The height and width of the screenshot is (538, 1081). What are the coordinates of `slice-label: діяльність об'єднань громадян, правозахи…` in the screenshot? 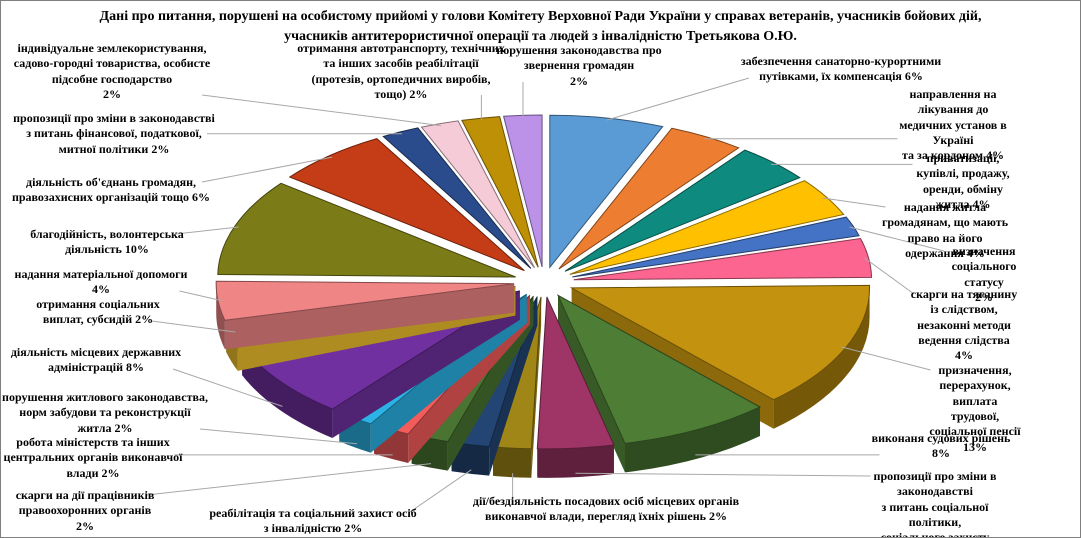 It's located at (111, 190).